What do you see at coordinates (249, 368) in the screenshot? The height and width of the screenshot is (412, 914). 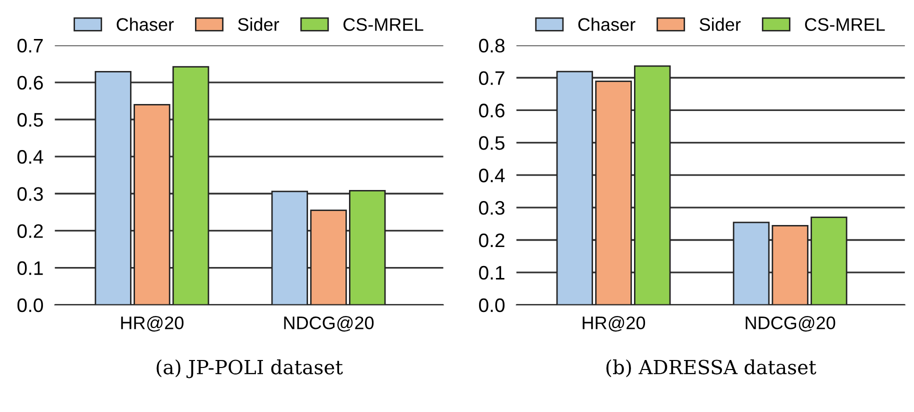 I see `text: (a) JP-POLI dataset` at bounding box center [249, 368].